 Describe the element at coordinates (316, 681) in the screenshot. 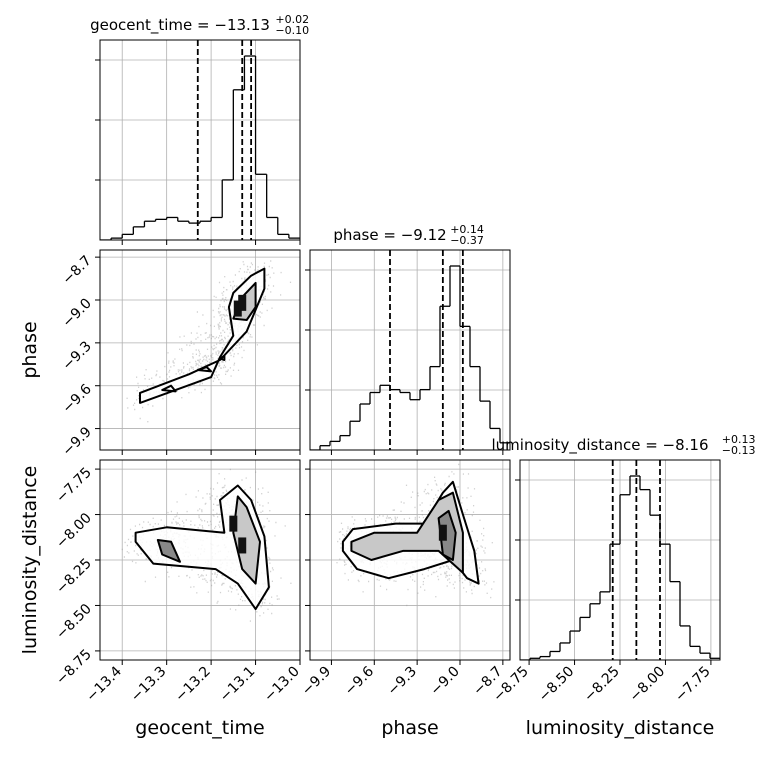

I see `xtick-label-phase-0: −9.9` at that location.